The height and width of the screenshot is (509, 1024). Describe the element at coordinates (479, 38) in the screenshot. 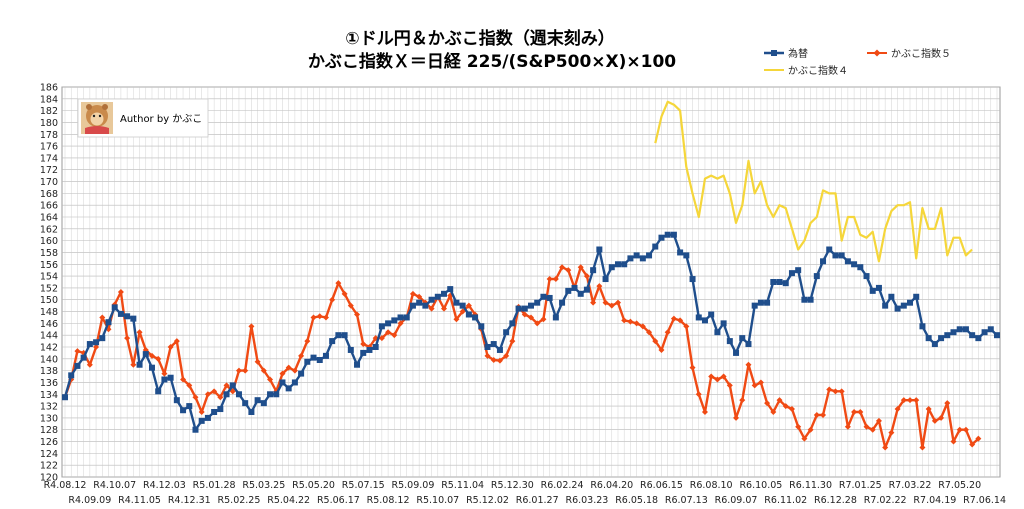

I see `chart-title: ①ドル円＆かぶこ指数（週末刻み）` at that location.